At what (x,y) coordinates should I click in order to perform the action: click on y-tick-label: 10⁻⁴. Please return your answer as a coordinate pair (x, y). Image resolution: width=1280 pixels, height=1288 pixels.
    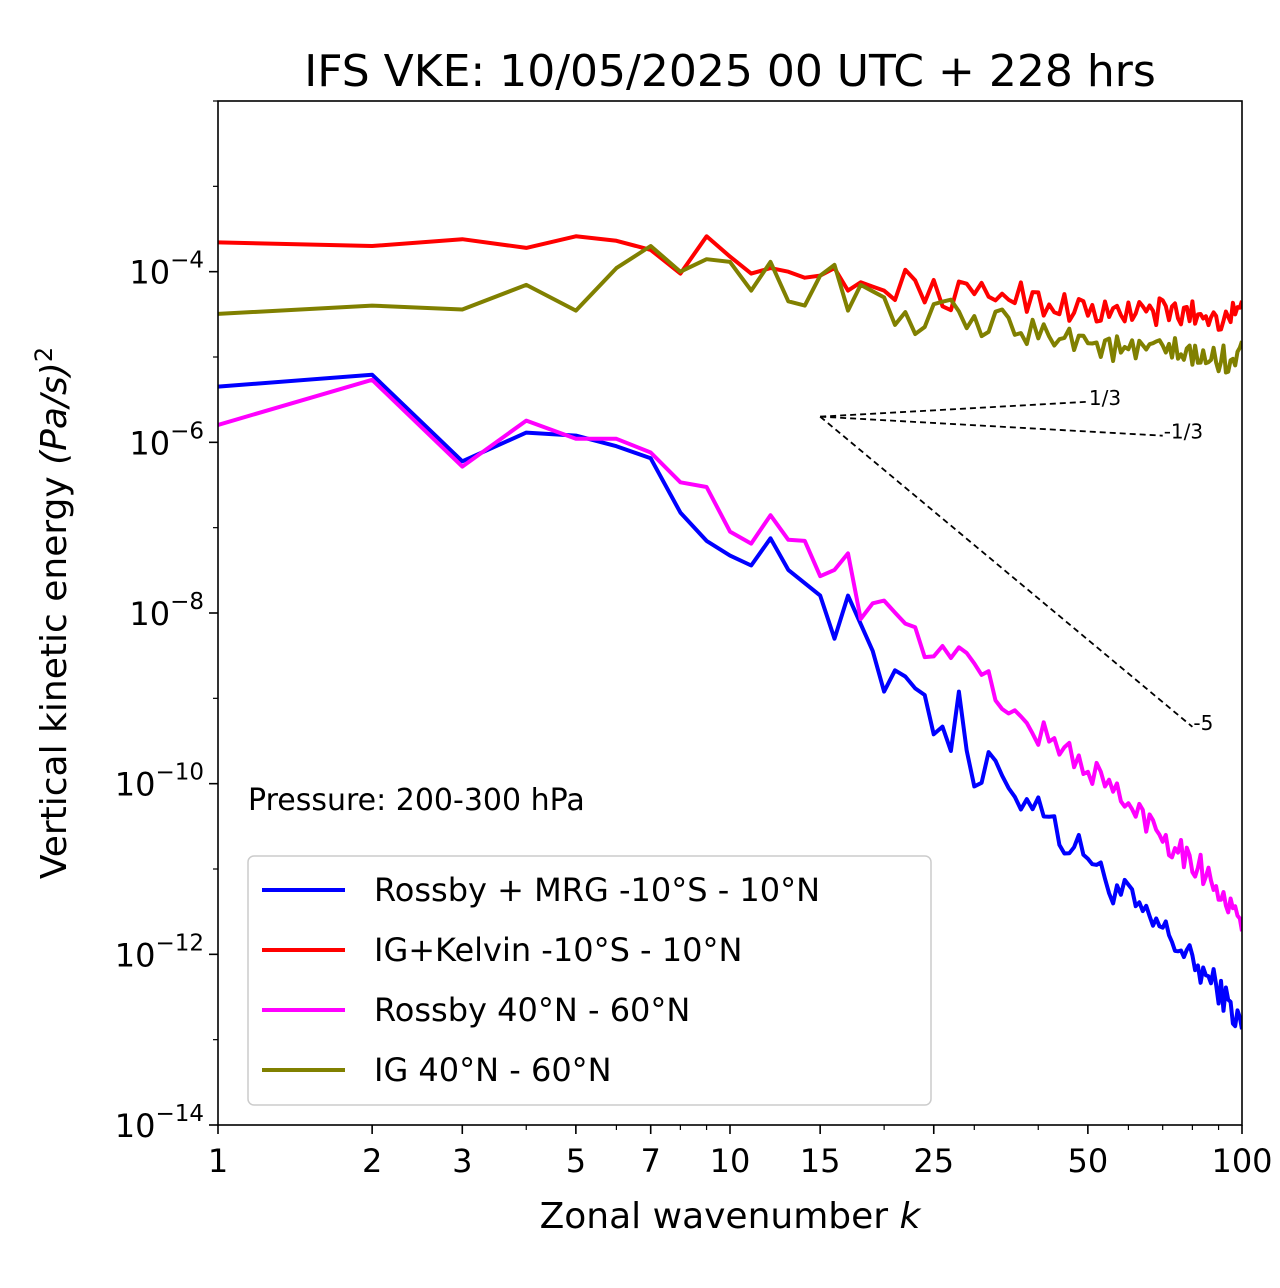
    Looking at the image, I should click on (166, 270).